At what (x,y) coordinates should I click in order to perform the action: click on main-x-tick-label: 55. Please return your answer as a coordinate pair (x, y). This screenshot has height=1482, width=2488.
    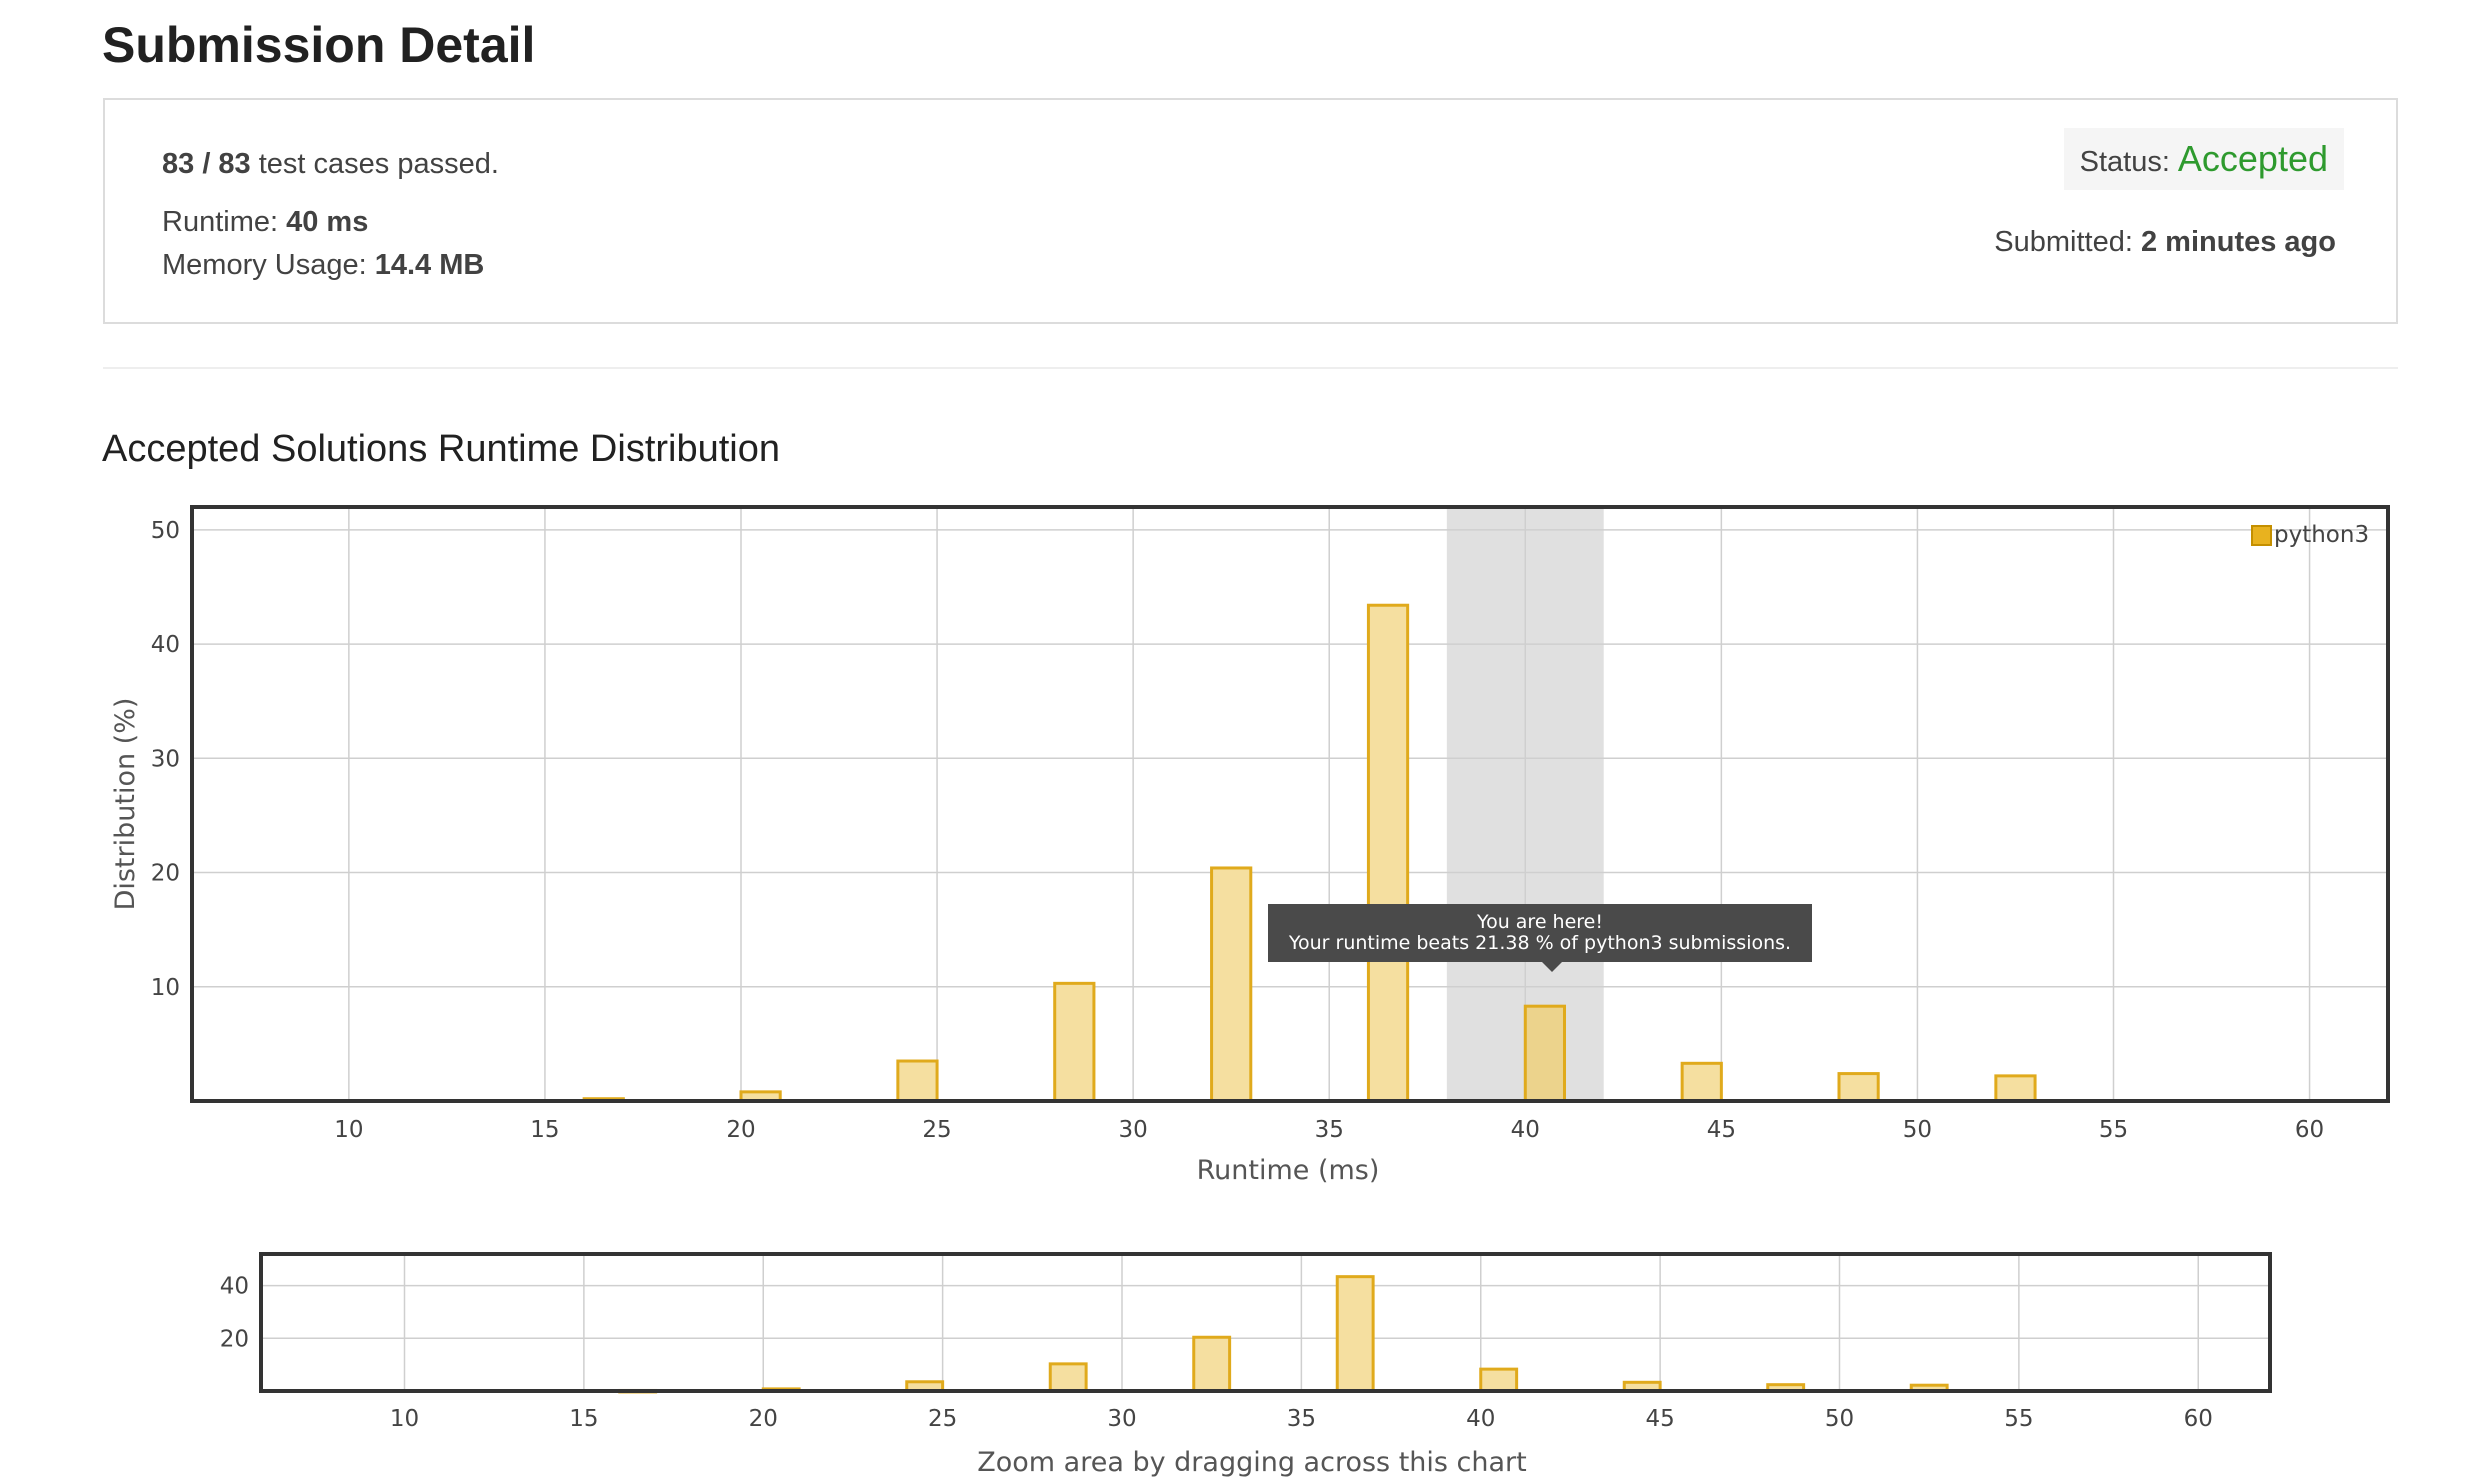
    Looking at the image, I should click on (2113, 1130).